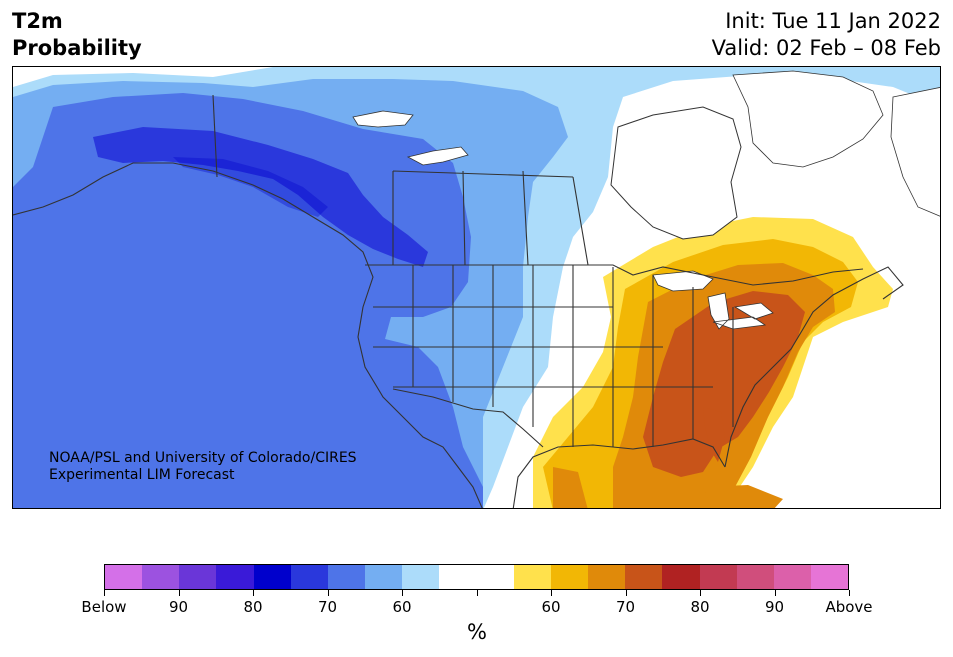 The height and width of the screenshot is (657, 953). I want to click on us-canada-border, so click(614, 275).